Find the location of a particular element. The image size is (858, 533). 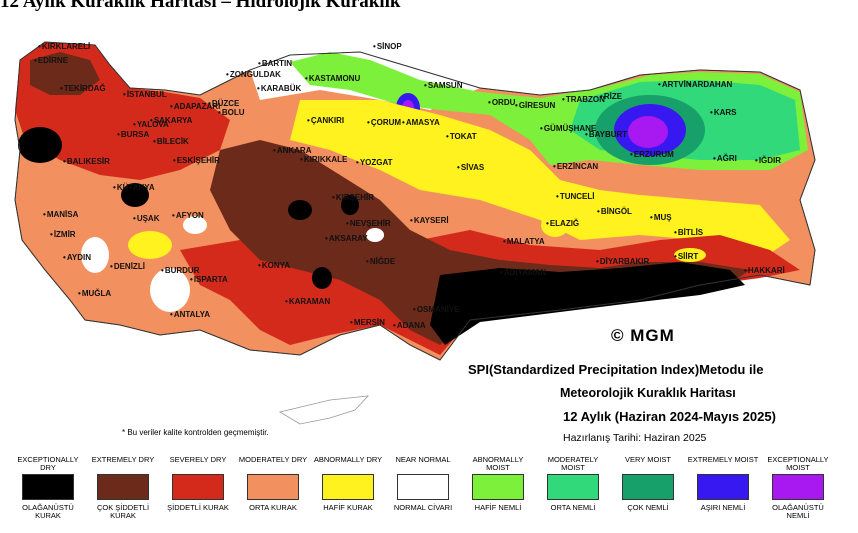

legend-item: MODERATELY MOIST ORTA NEMLİ is located at coordinates (573, 484).